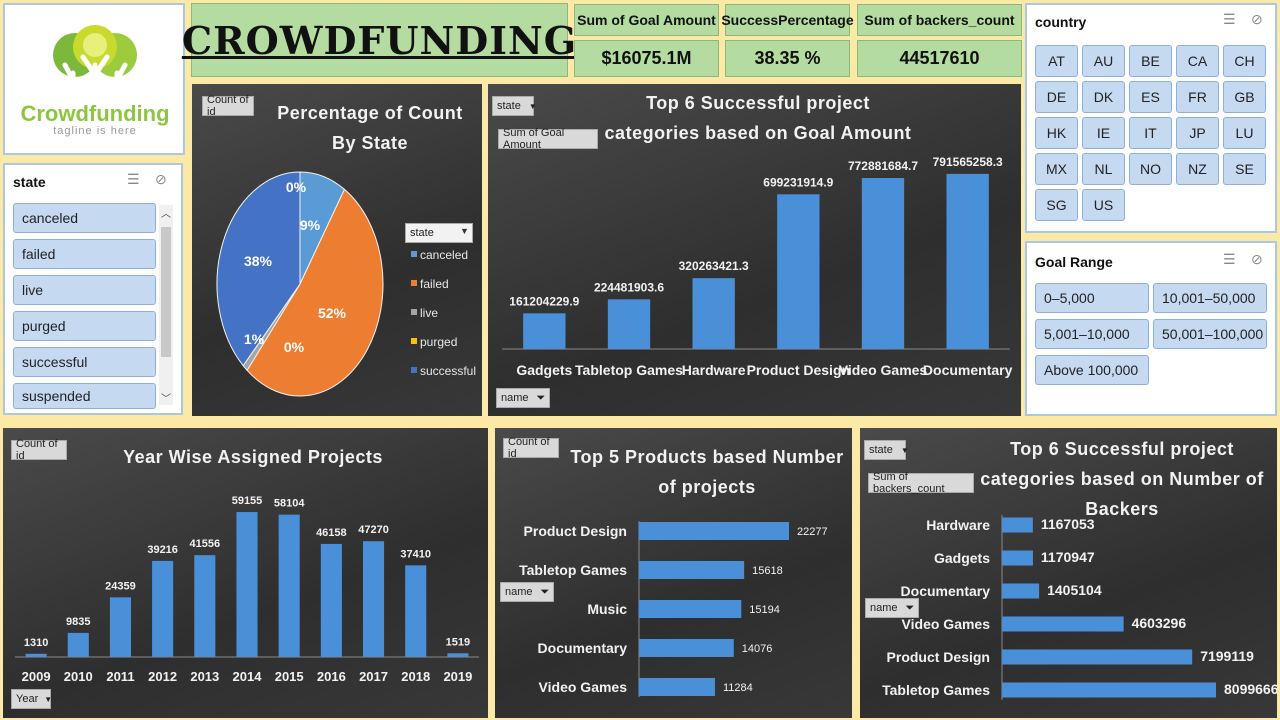  Describe the element at coordinates (1244, 133) in the screenshot. I see `country-item-lu: LU` at that location.